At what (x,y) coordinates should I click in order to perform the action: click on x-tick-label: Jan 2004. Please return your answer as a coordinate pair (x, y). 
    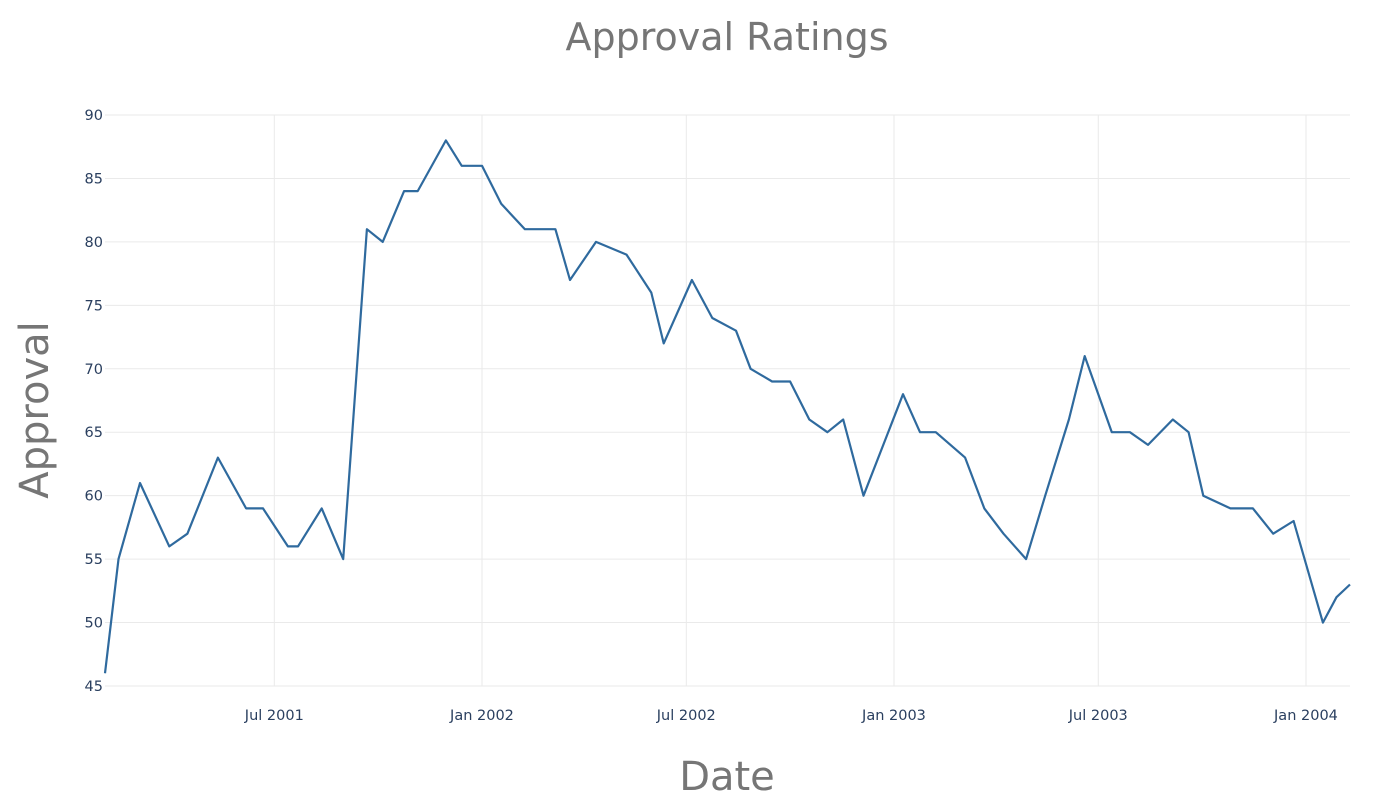
    Looking at the image, I should click on (1305, 716).